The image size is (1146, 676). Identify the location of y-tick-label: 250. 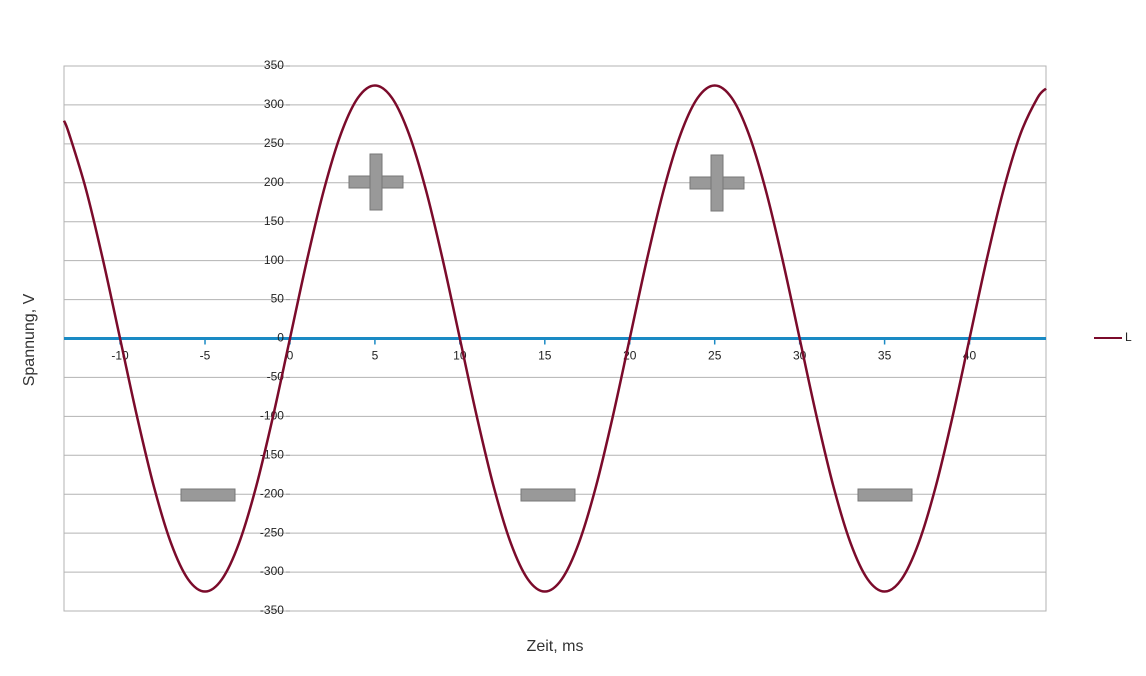
(274, 143).